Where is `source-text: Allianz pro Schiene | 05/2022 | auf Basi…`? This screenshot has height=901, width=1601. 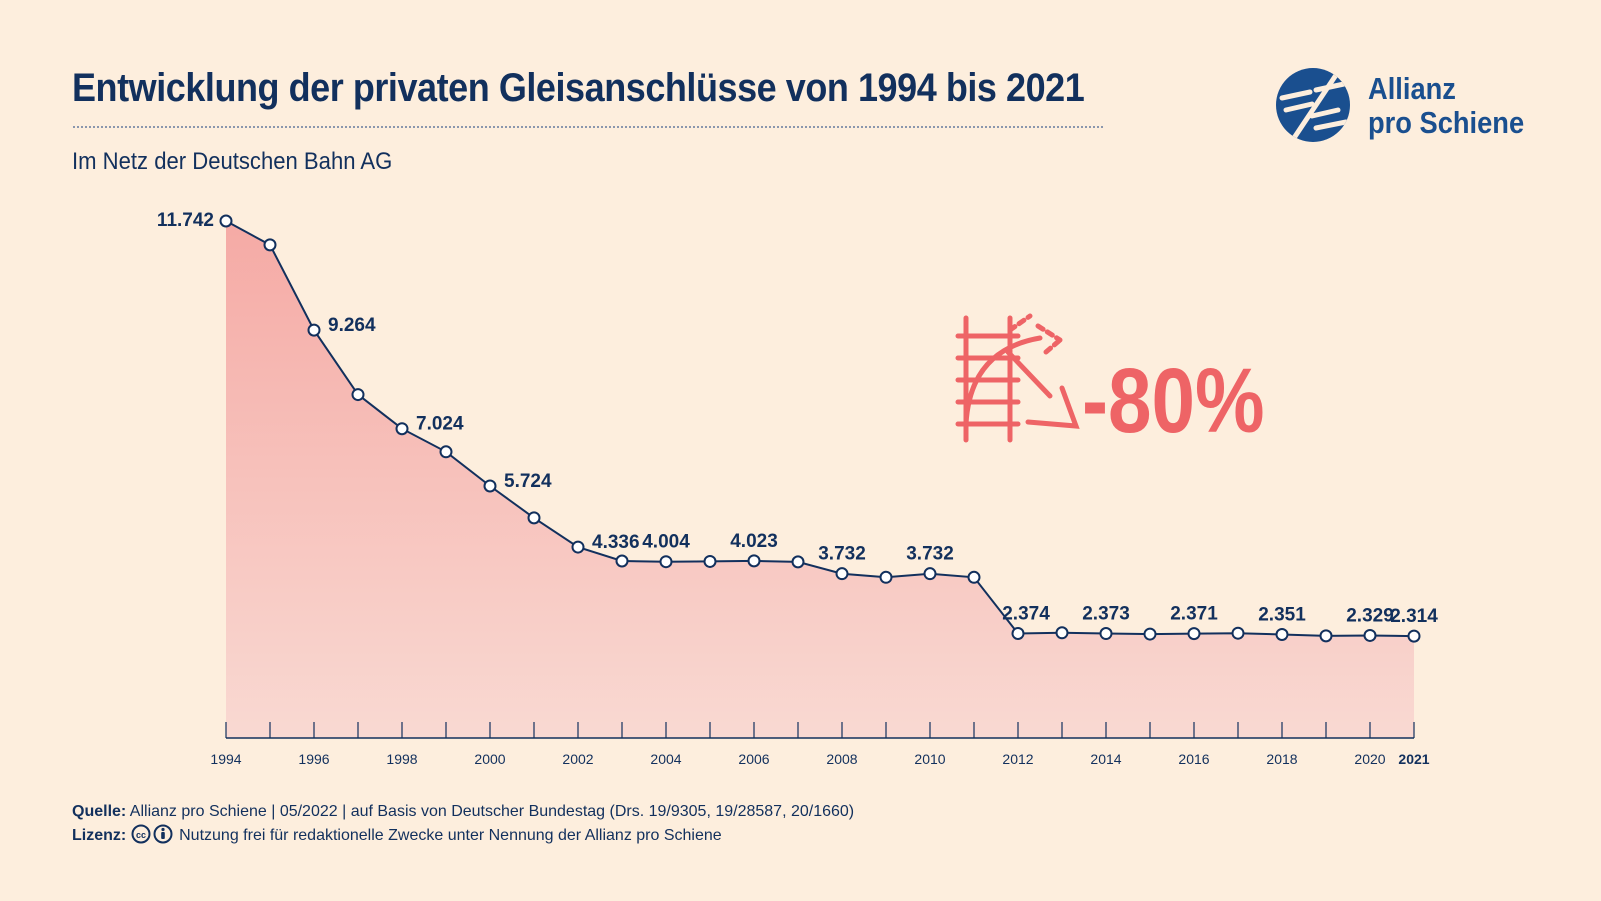 source-text: Allianz pro Schiene | 05/2022 | auf Basi… is located at coordinates (492, 811).